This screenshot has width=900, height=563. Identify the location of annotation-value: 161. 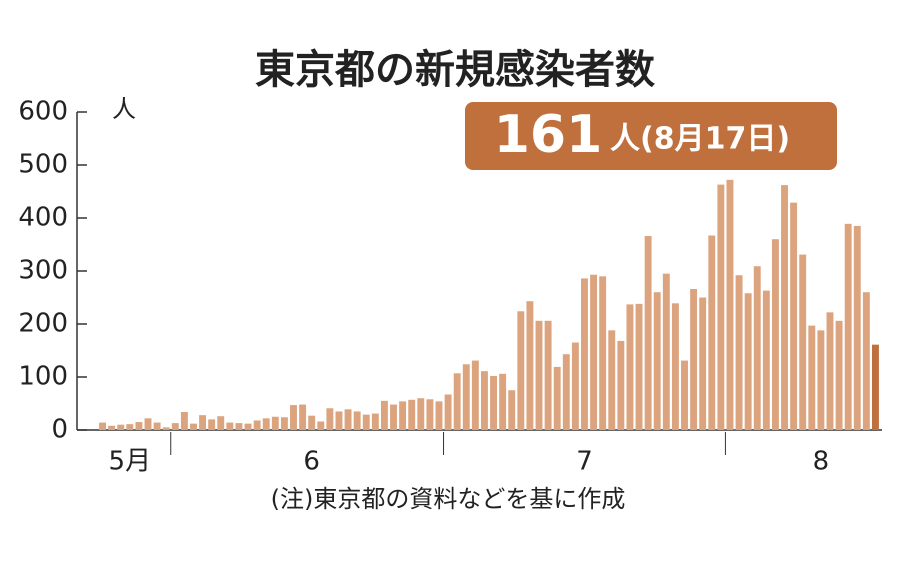
(548, 135).